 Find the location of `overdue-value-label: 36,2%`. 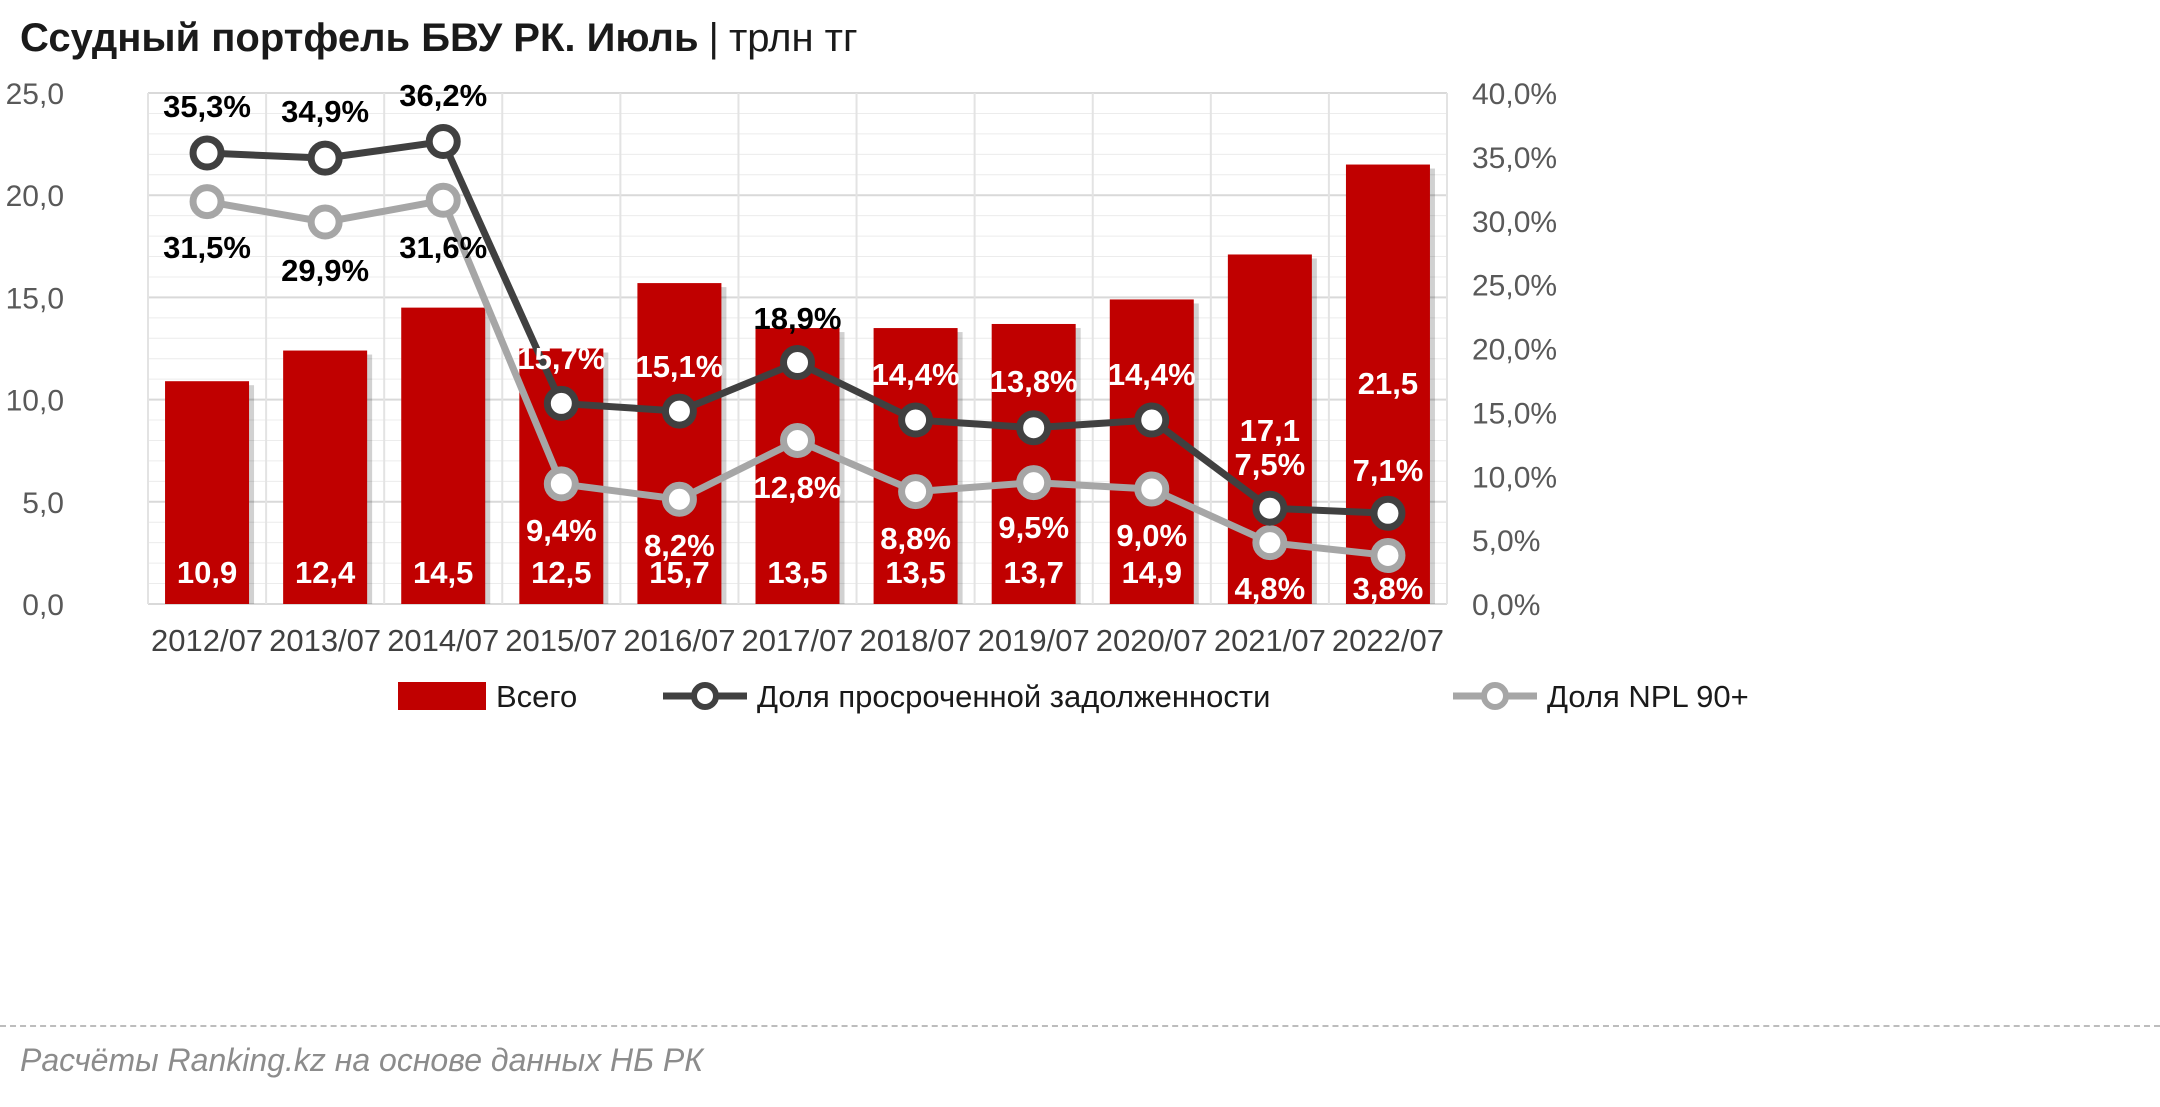

overdue-value-label: 36,2% is located at coordinates (443, 95).